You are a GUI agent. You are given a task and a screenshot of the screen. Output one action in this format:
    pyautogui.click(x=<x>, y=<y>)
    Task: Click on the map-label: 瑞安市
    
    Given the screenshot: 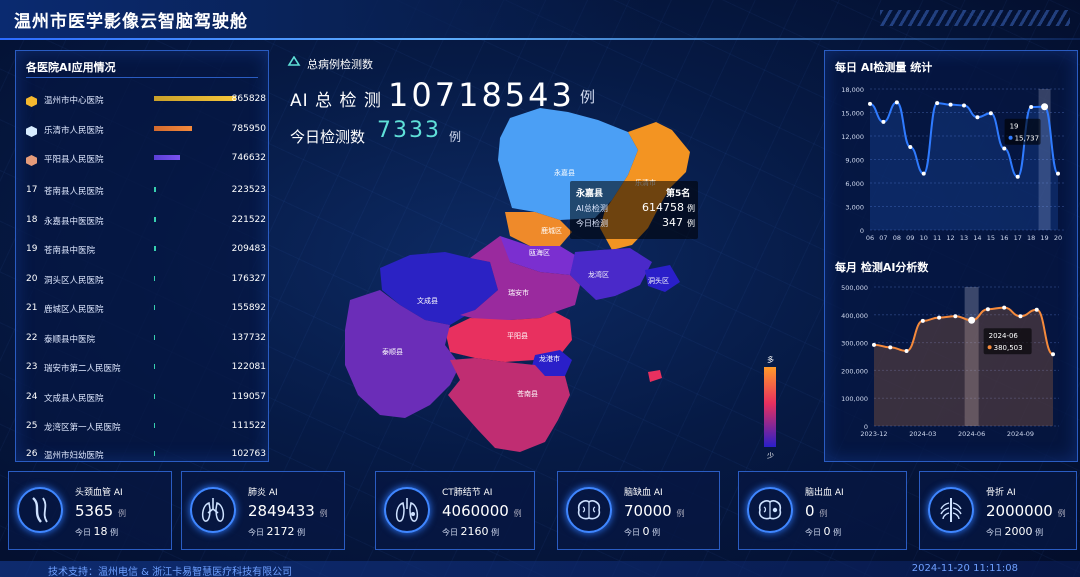 What is the action you would take?
    pyautogui.click(x=518, y=292)
    